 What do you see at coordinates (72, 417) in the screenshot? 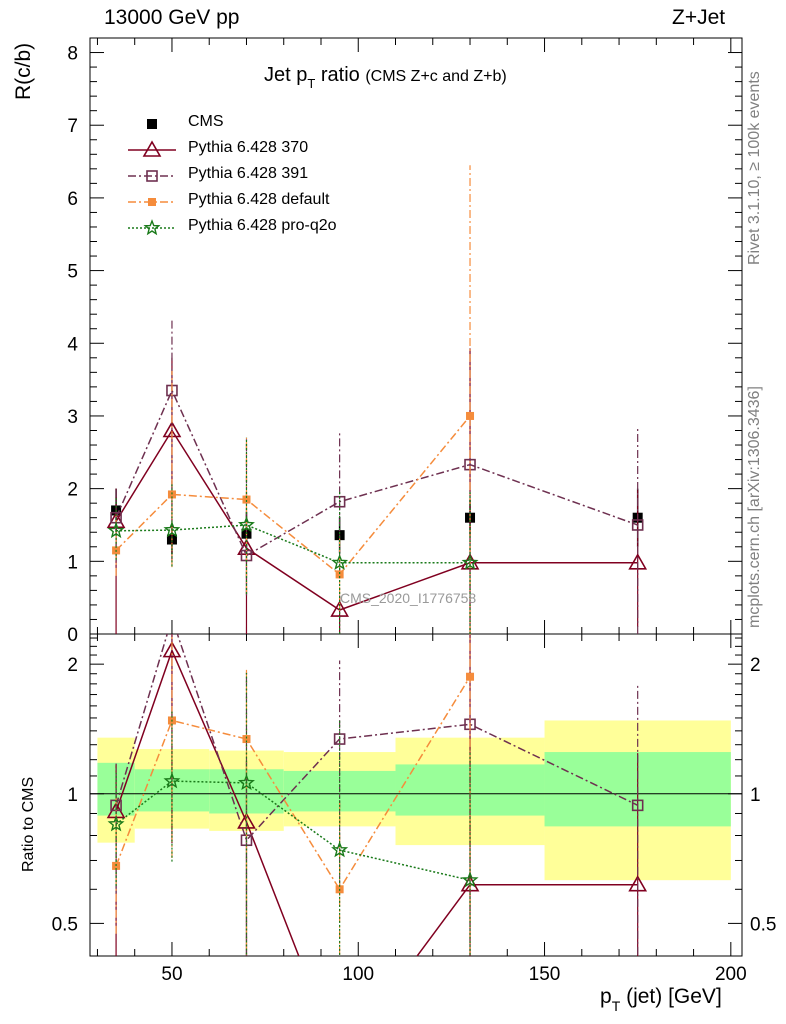
I see `y-tick-label-top: 3` at bounding box center [72, 417].